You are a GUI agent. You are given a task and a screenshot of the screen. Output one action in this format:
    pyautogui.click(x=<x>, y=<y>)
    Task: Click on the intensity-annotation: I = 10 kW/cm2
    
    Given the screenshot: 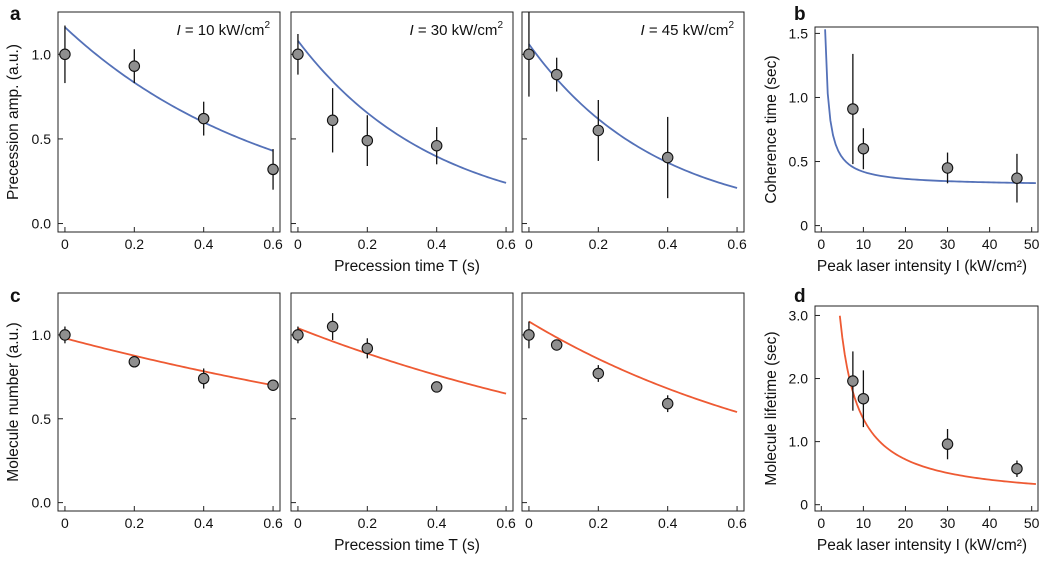 What is the action you would take?
    pyautogui.click(x=223, y=29)
    